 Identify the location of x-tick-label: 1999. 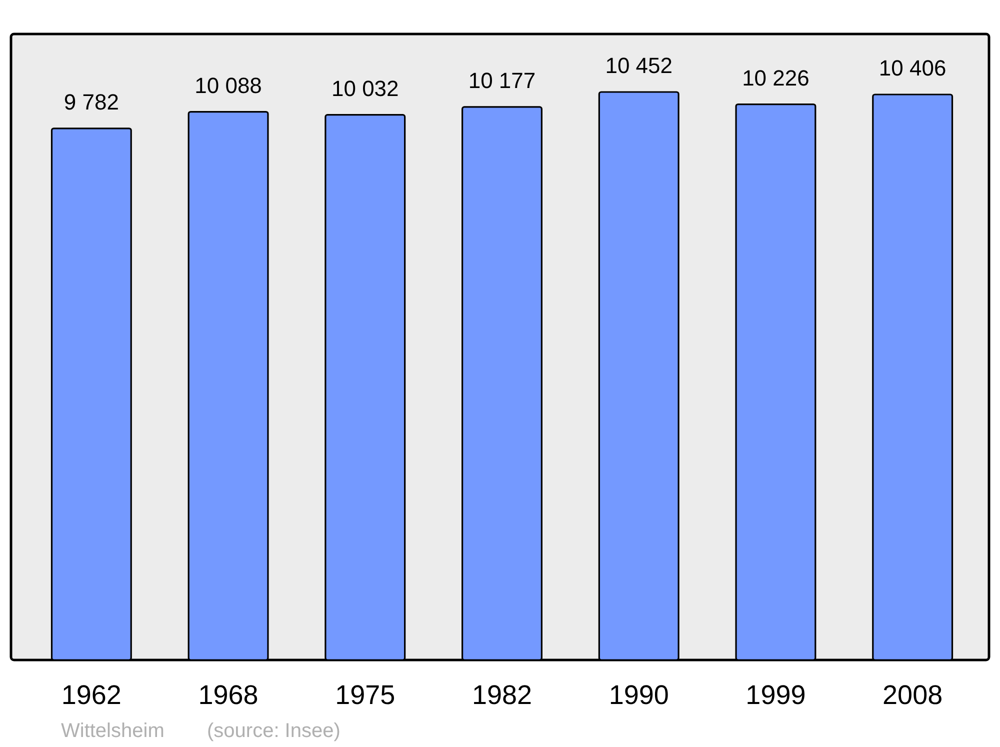
(776, 695).